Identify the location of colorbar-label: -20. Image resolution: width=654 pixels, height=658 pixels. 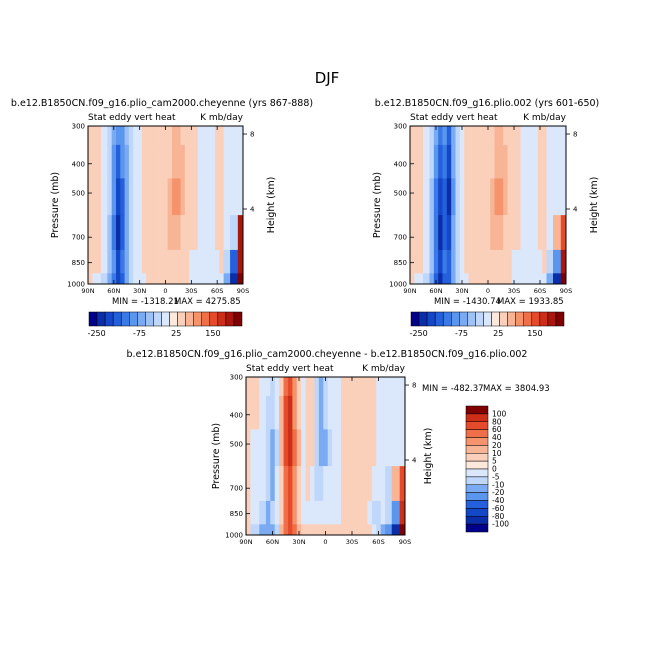
(498, 492).